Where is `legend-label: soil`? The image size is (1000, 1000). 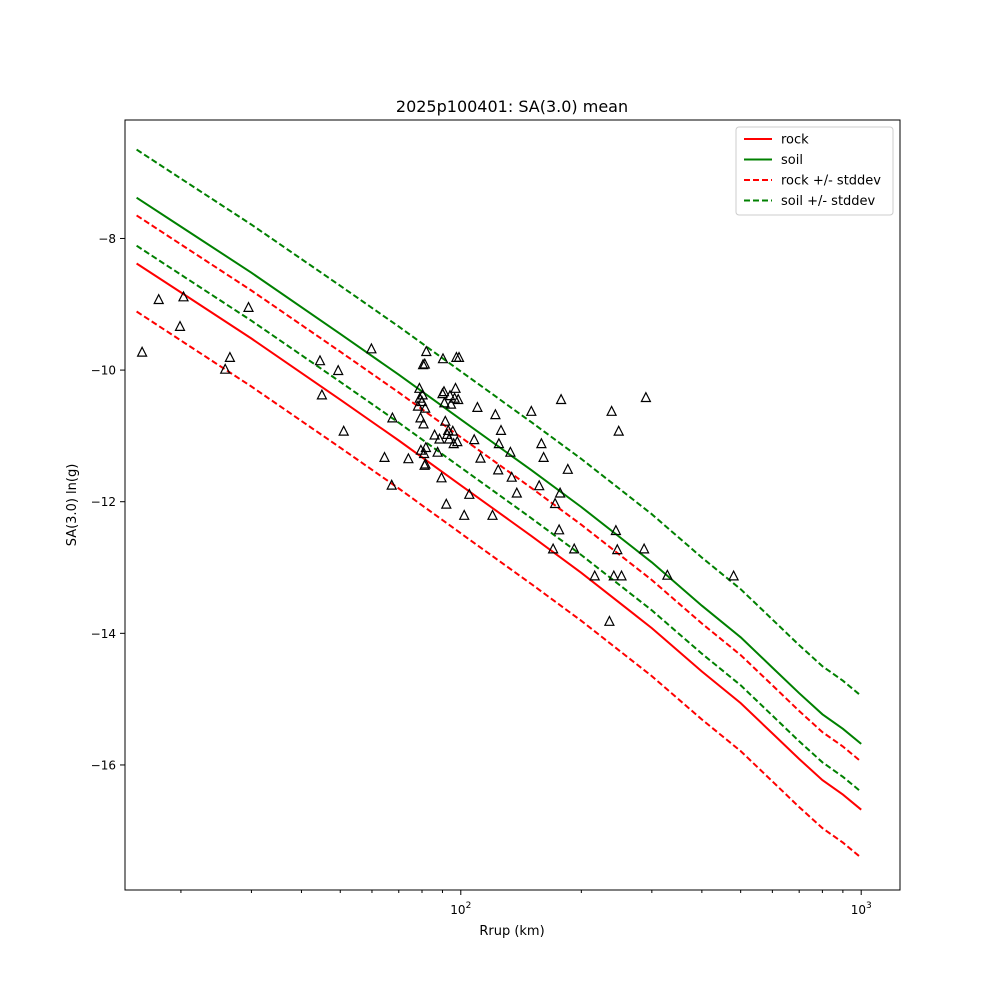 legend-label: soil is located at coordinates (792, 160).